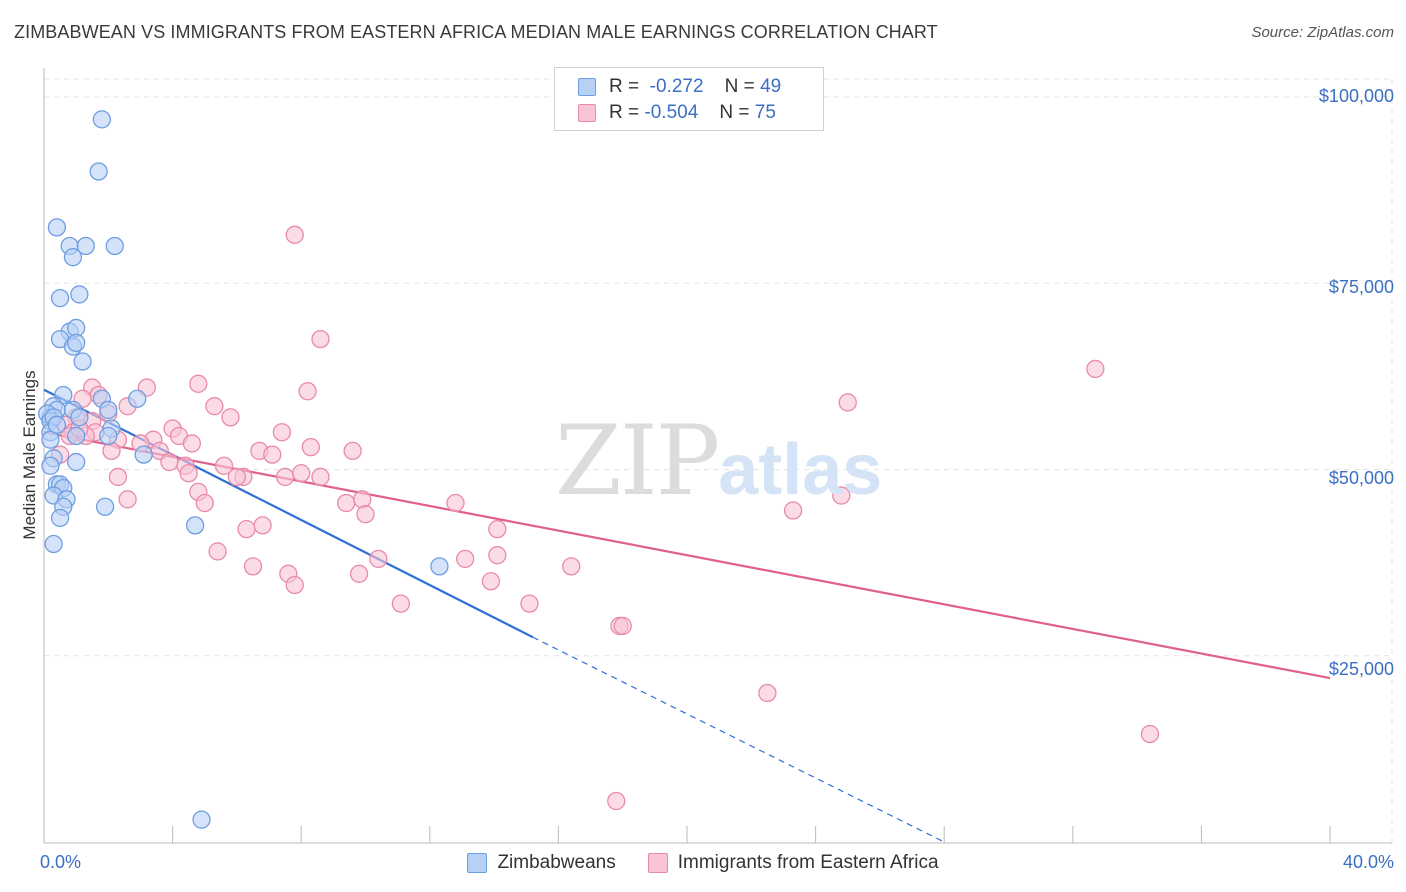  Describe the element at coordinates (765, 112) in the screenshot. I see `n-value: 75` at that location.